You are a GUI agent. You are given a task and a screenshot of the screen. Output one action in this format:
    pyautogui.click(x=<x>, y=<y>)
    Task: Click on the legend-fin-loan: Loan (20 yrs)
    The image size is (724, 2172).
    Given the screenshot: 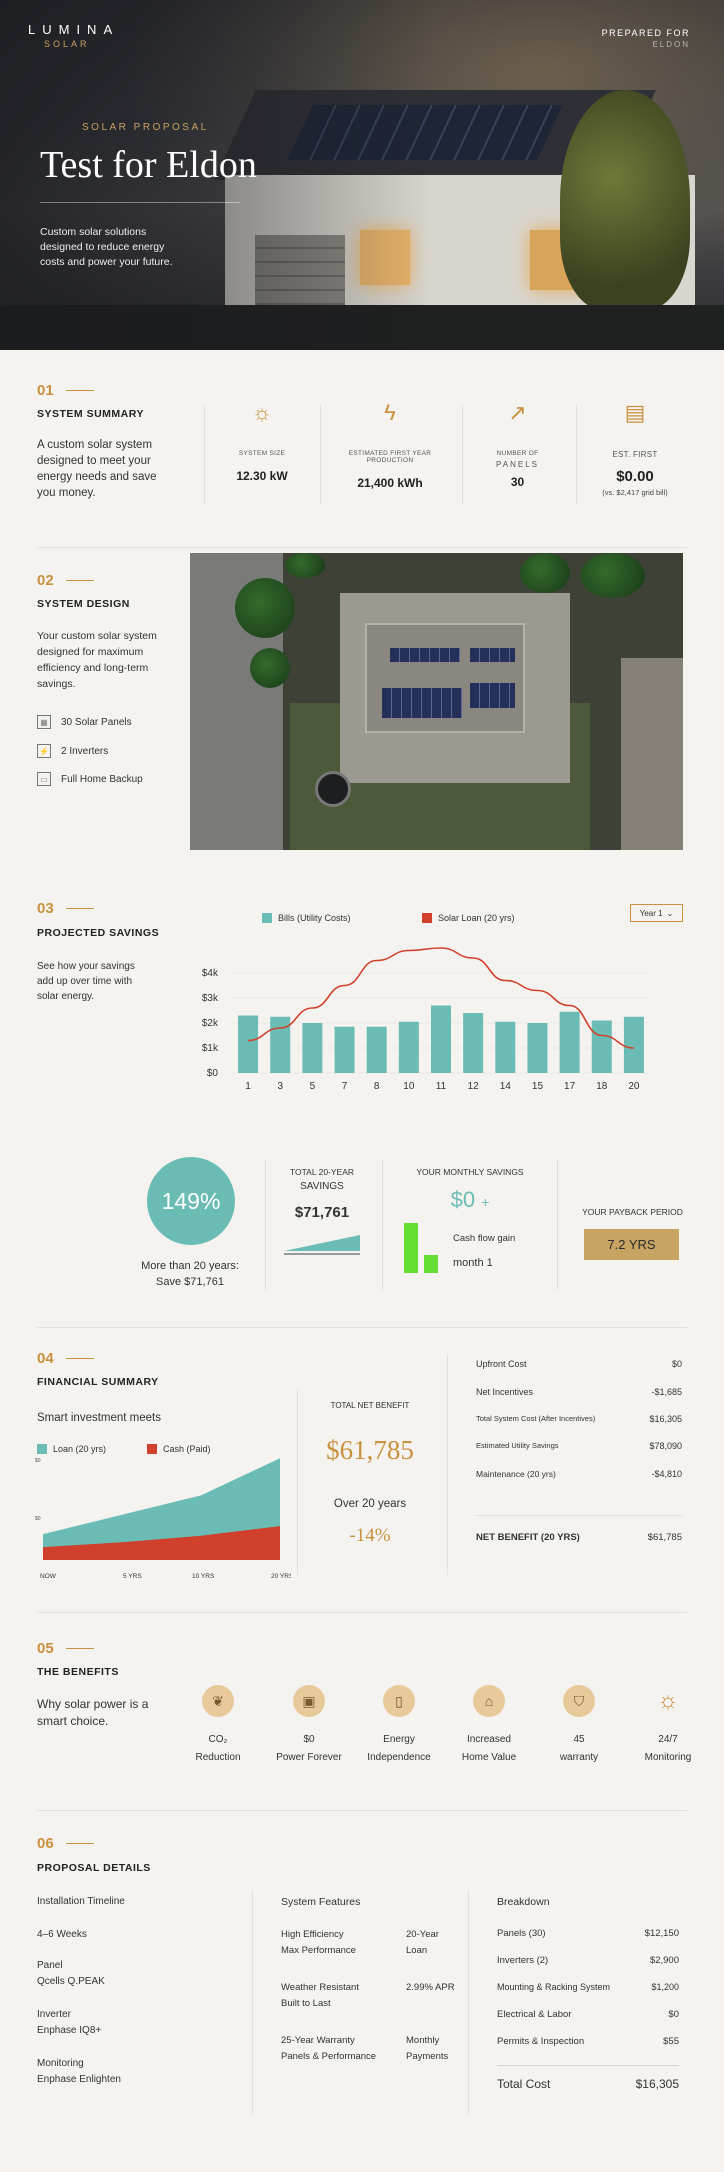 What is the action you would take?
    pyautogui.click(x=71, y=1449)
    